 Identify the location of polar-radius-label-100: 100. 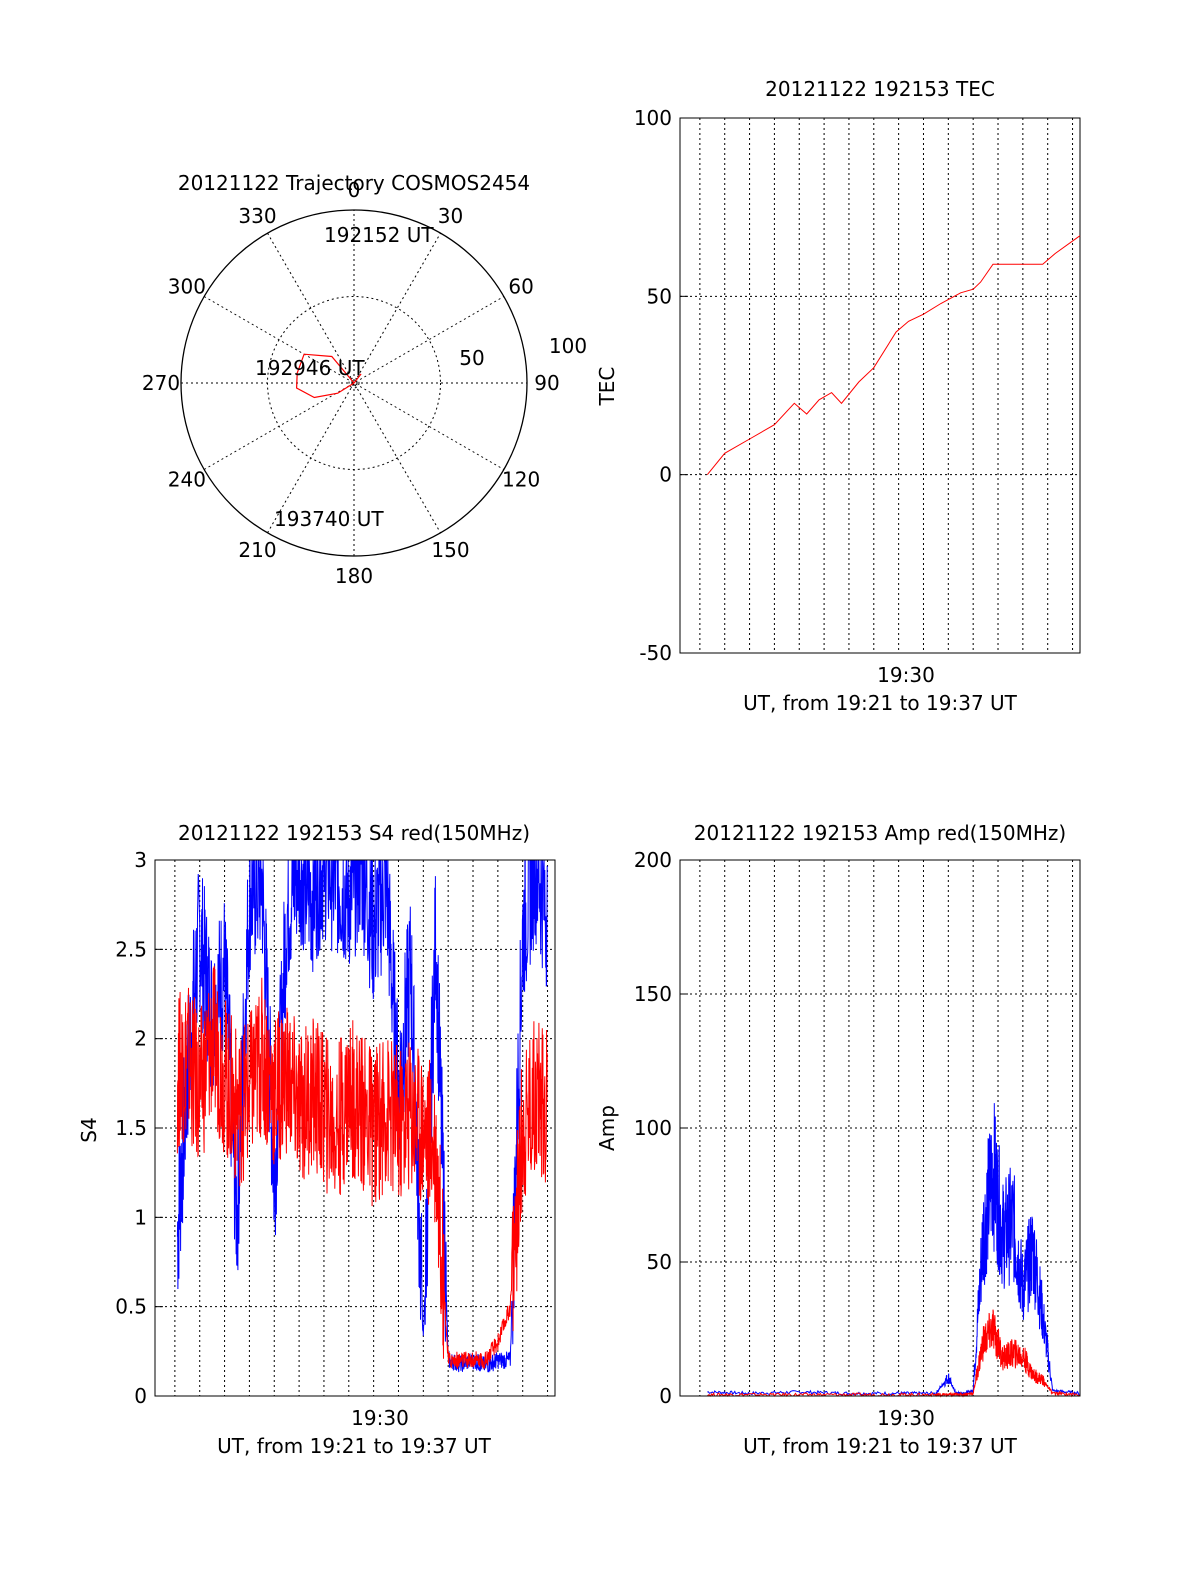
(568, 346).